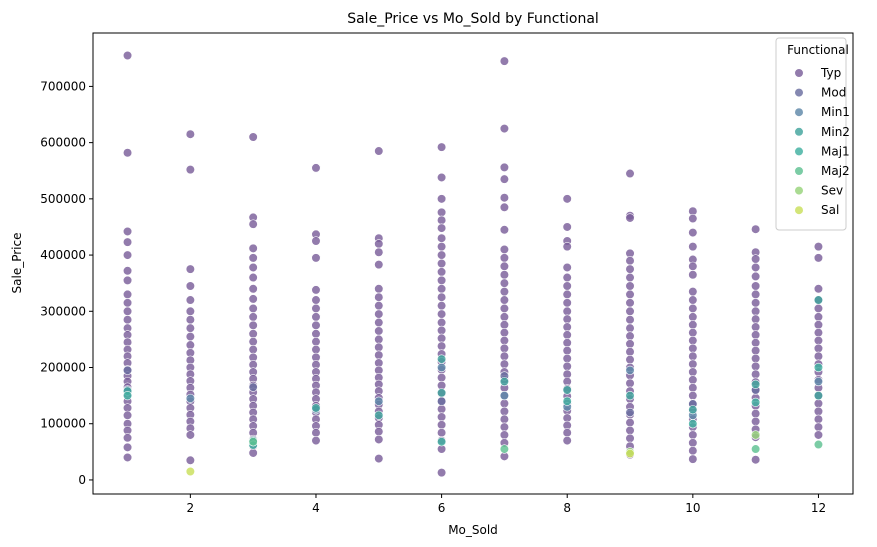 This screenshot has width=877, height=547. Describe the element at coordinates (63, 424) in the screenshot. I see `y-tick-label-100000: 100000` at that location.